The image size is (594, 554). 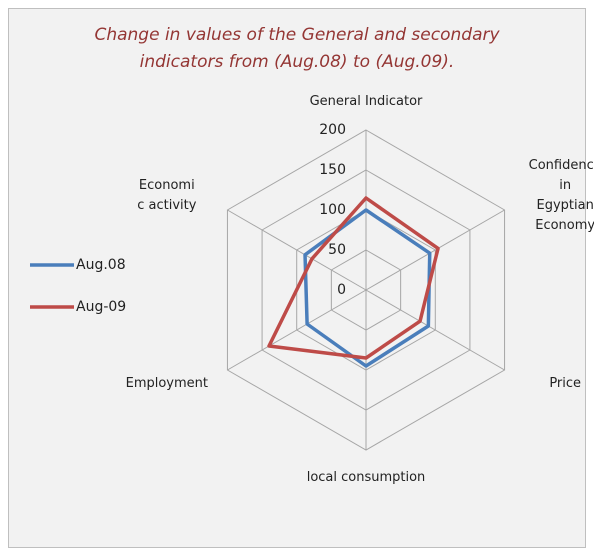 I want to click on legend-label: Aug-09, so click(x=101, y=307).